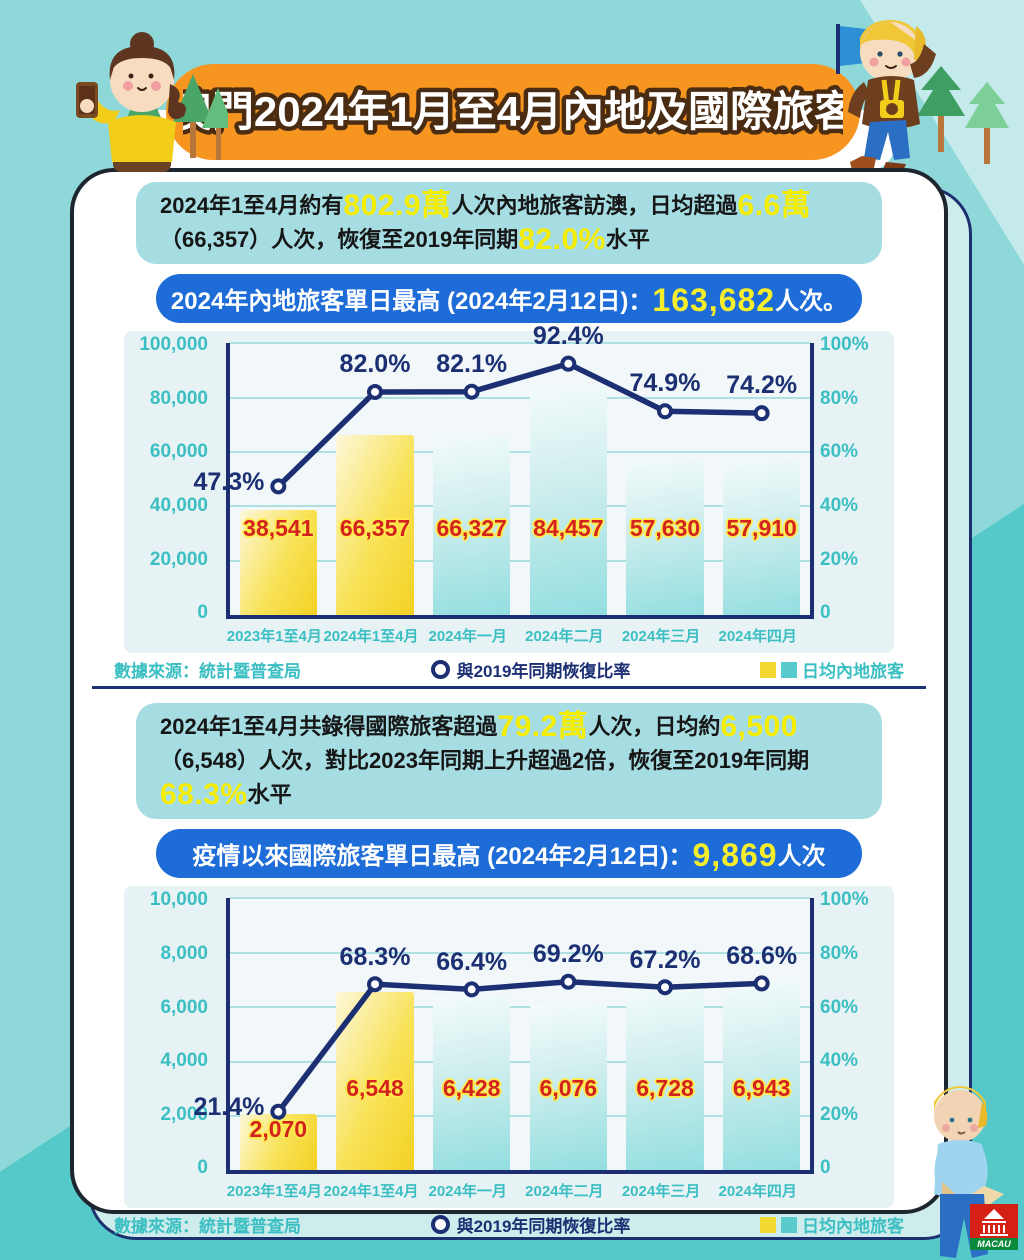  What do you see at coordinates (562, 240) in the screenshot?
I see `summary-highlight: 82.0%` at bounding box center [562, 240].